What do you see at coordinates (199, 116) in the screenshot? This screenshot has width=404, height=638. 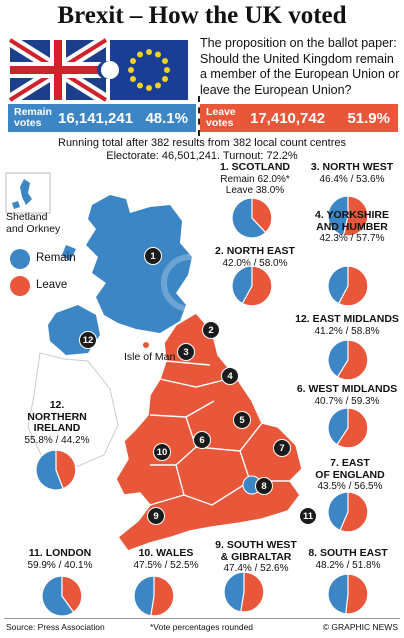 I see `divider-line` at bounding box center [199, 116].